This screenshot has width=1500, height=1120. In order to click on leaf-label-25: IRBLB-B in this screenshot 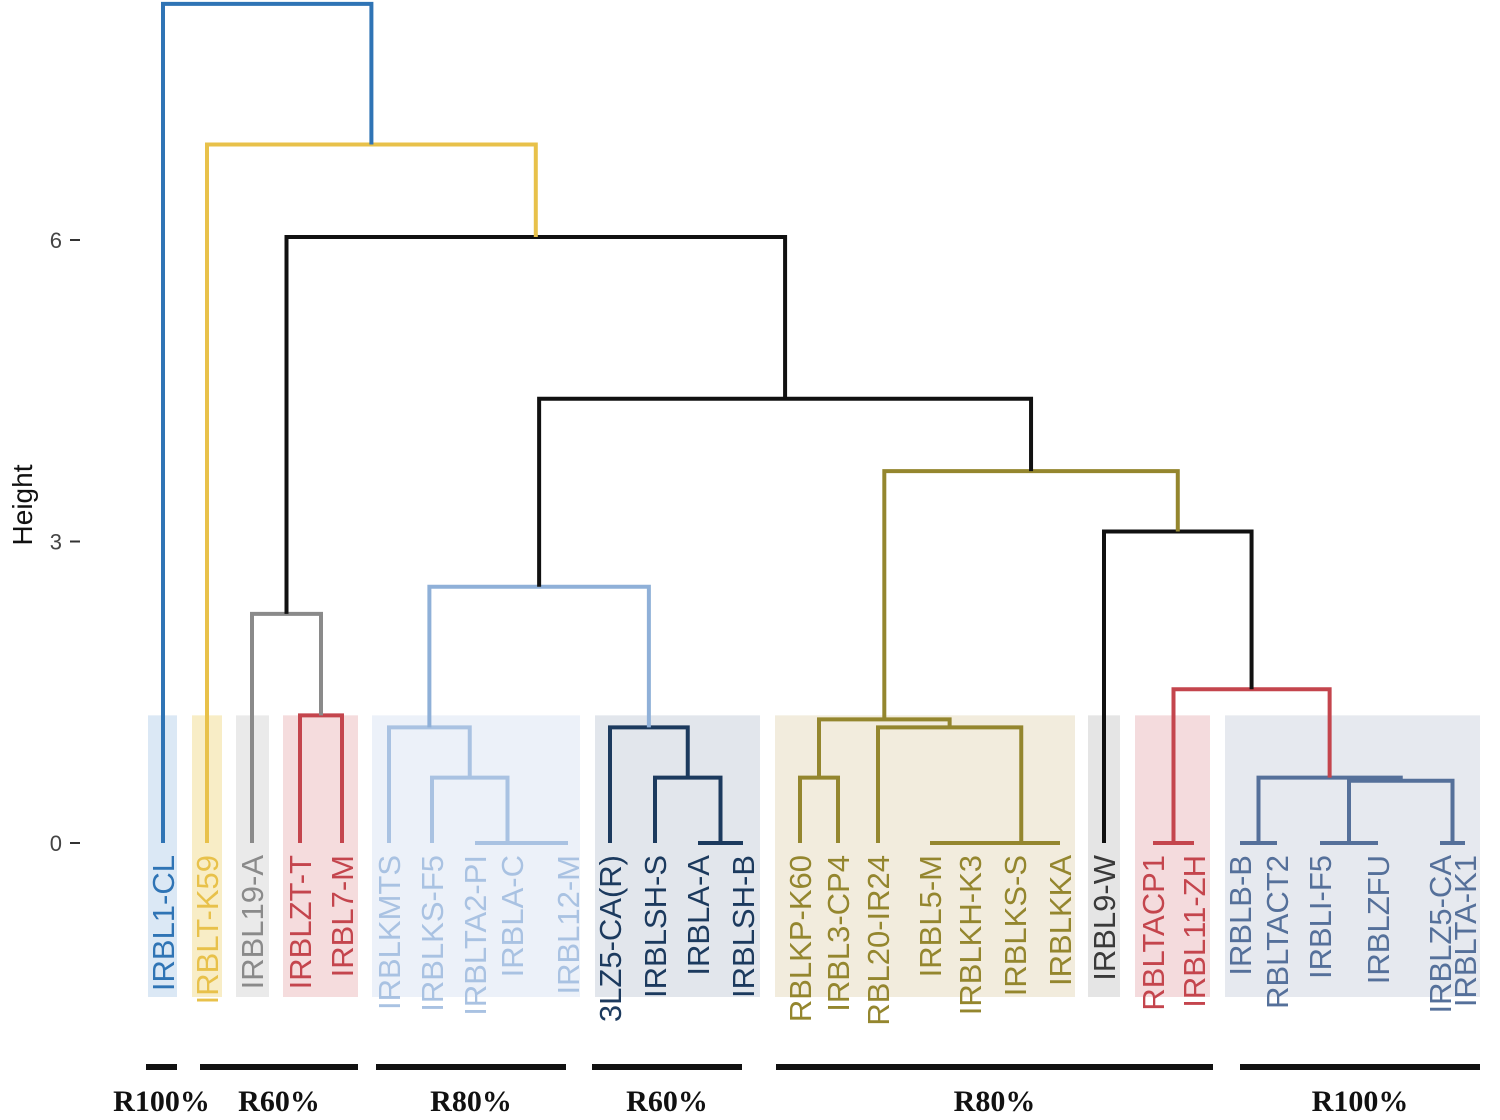, I will do `click(1240, 915)`.